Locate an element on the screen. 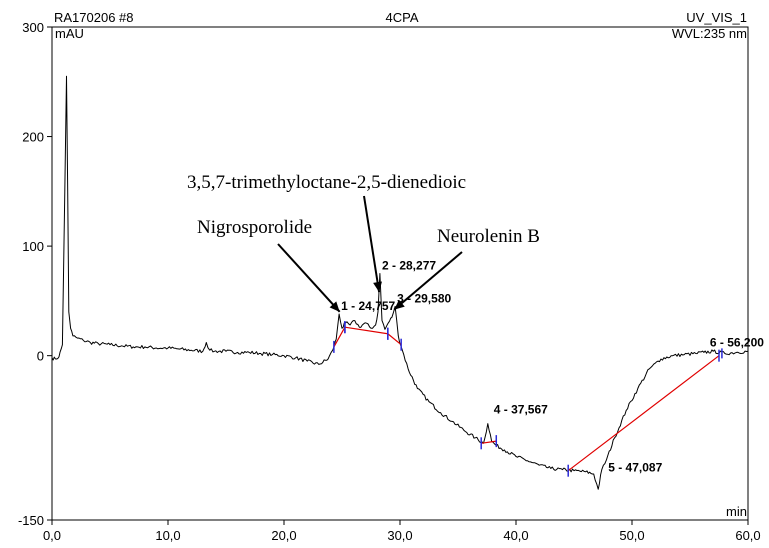 The width and height of the screenshot is (769, 548). x-tick-label: 50,0 is located at coordinates (631, 535).